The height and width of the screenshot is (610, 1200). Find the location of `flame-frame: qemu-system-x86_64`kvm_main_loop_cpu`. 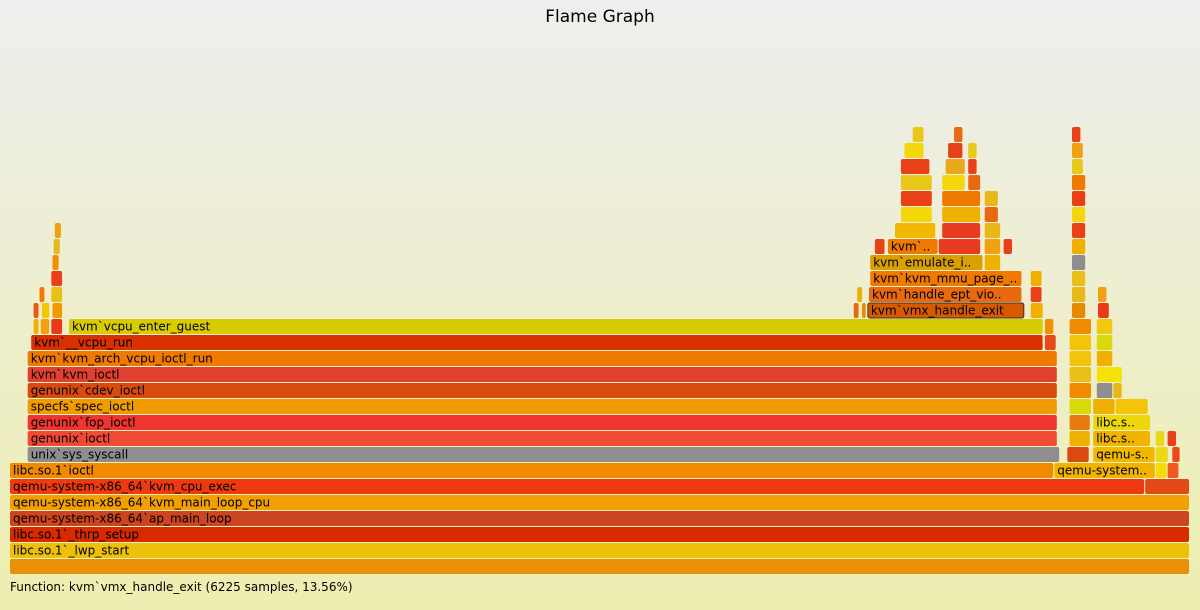

flame-frame: qemu-system-x86_64`kvm_main_loop_cpu is located at coordinates (599, 502).